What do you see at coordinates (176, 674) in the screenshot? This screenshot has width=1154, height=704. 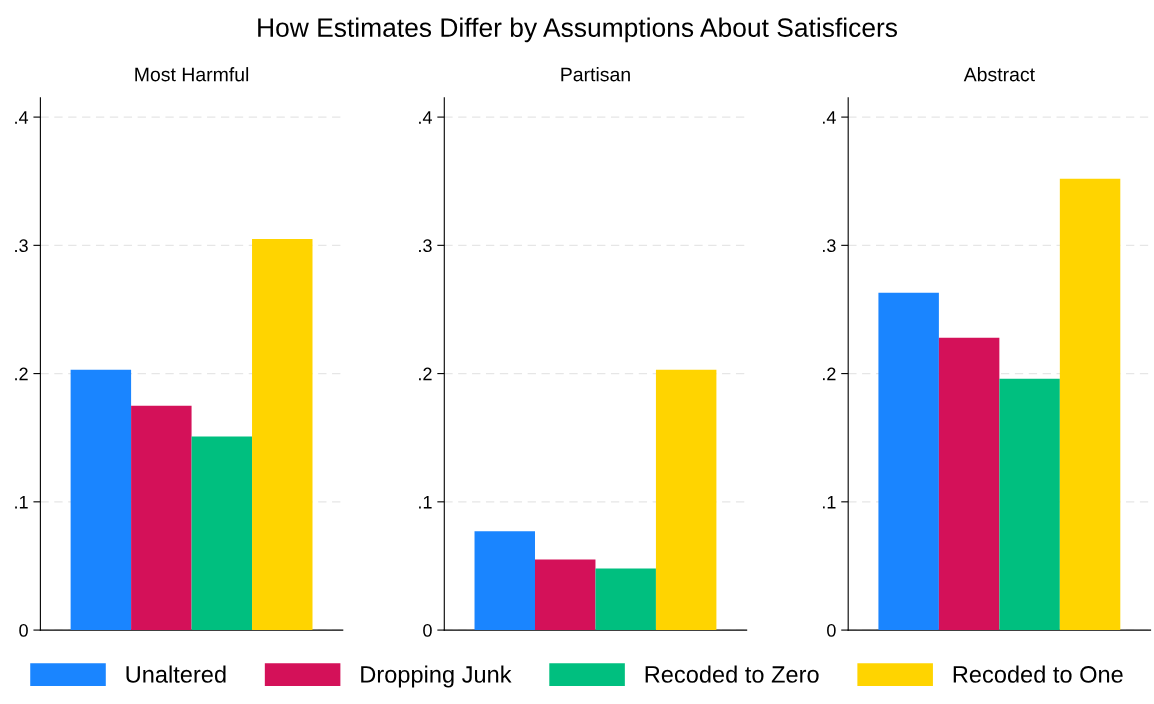 I see `legend-label: Unaltered` at bounding box center [176, 674].